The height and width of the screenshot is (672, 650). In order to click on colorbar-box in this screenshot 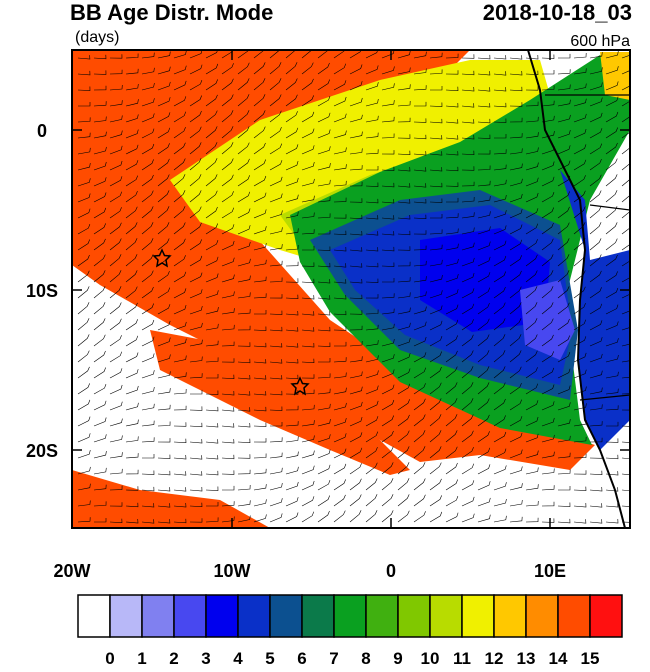, I will do `click(350, 616)`.